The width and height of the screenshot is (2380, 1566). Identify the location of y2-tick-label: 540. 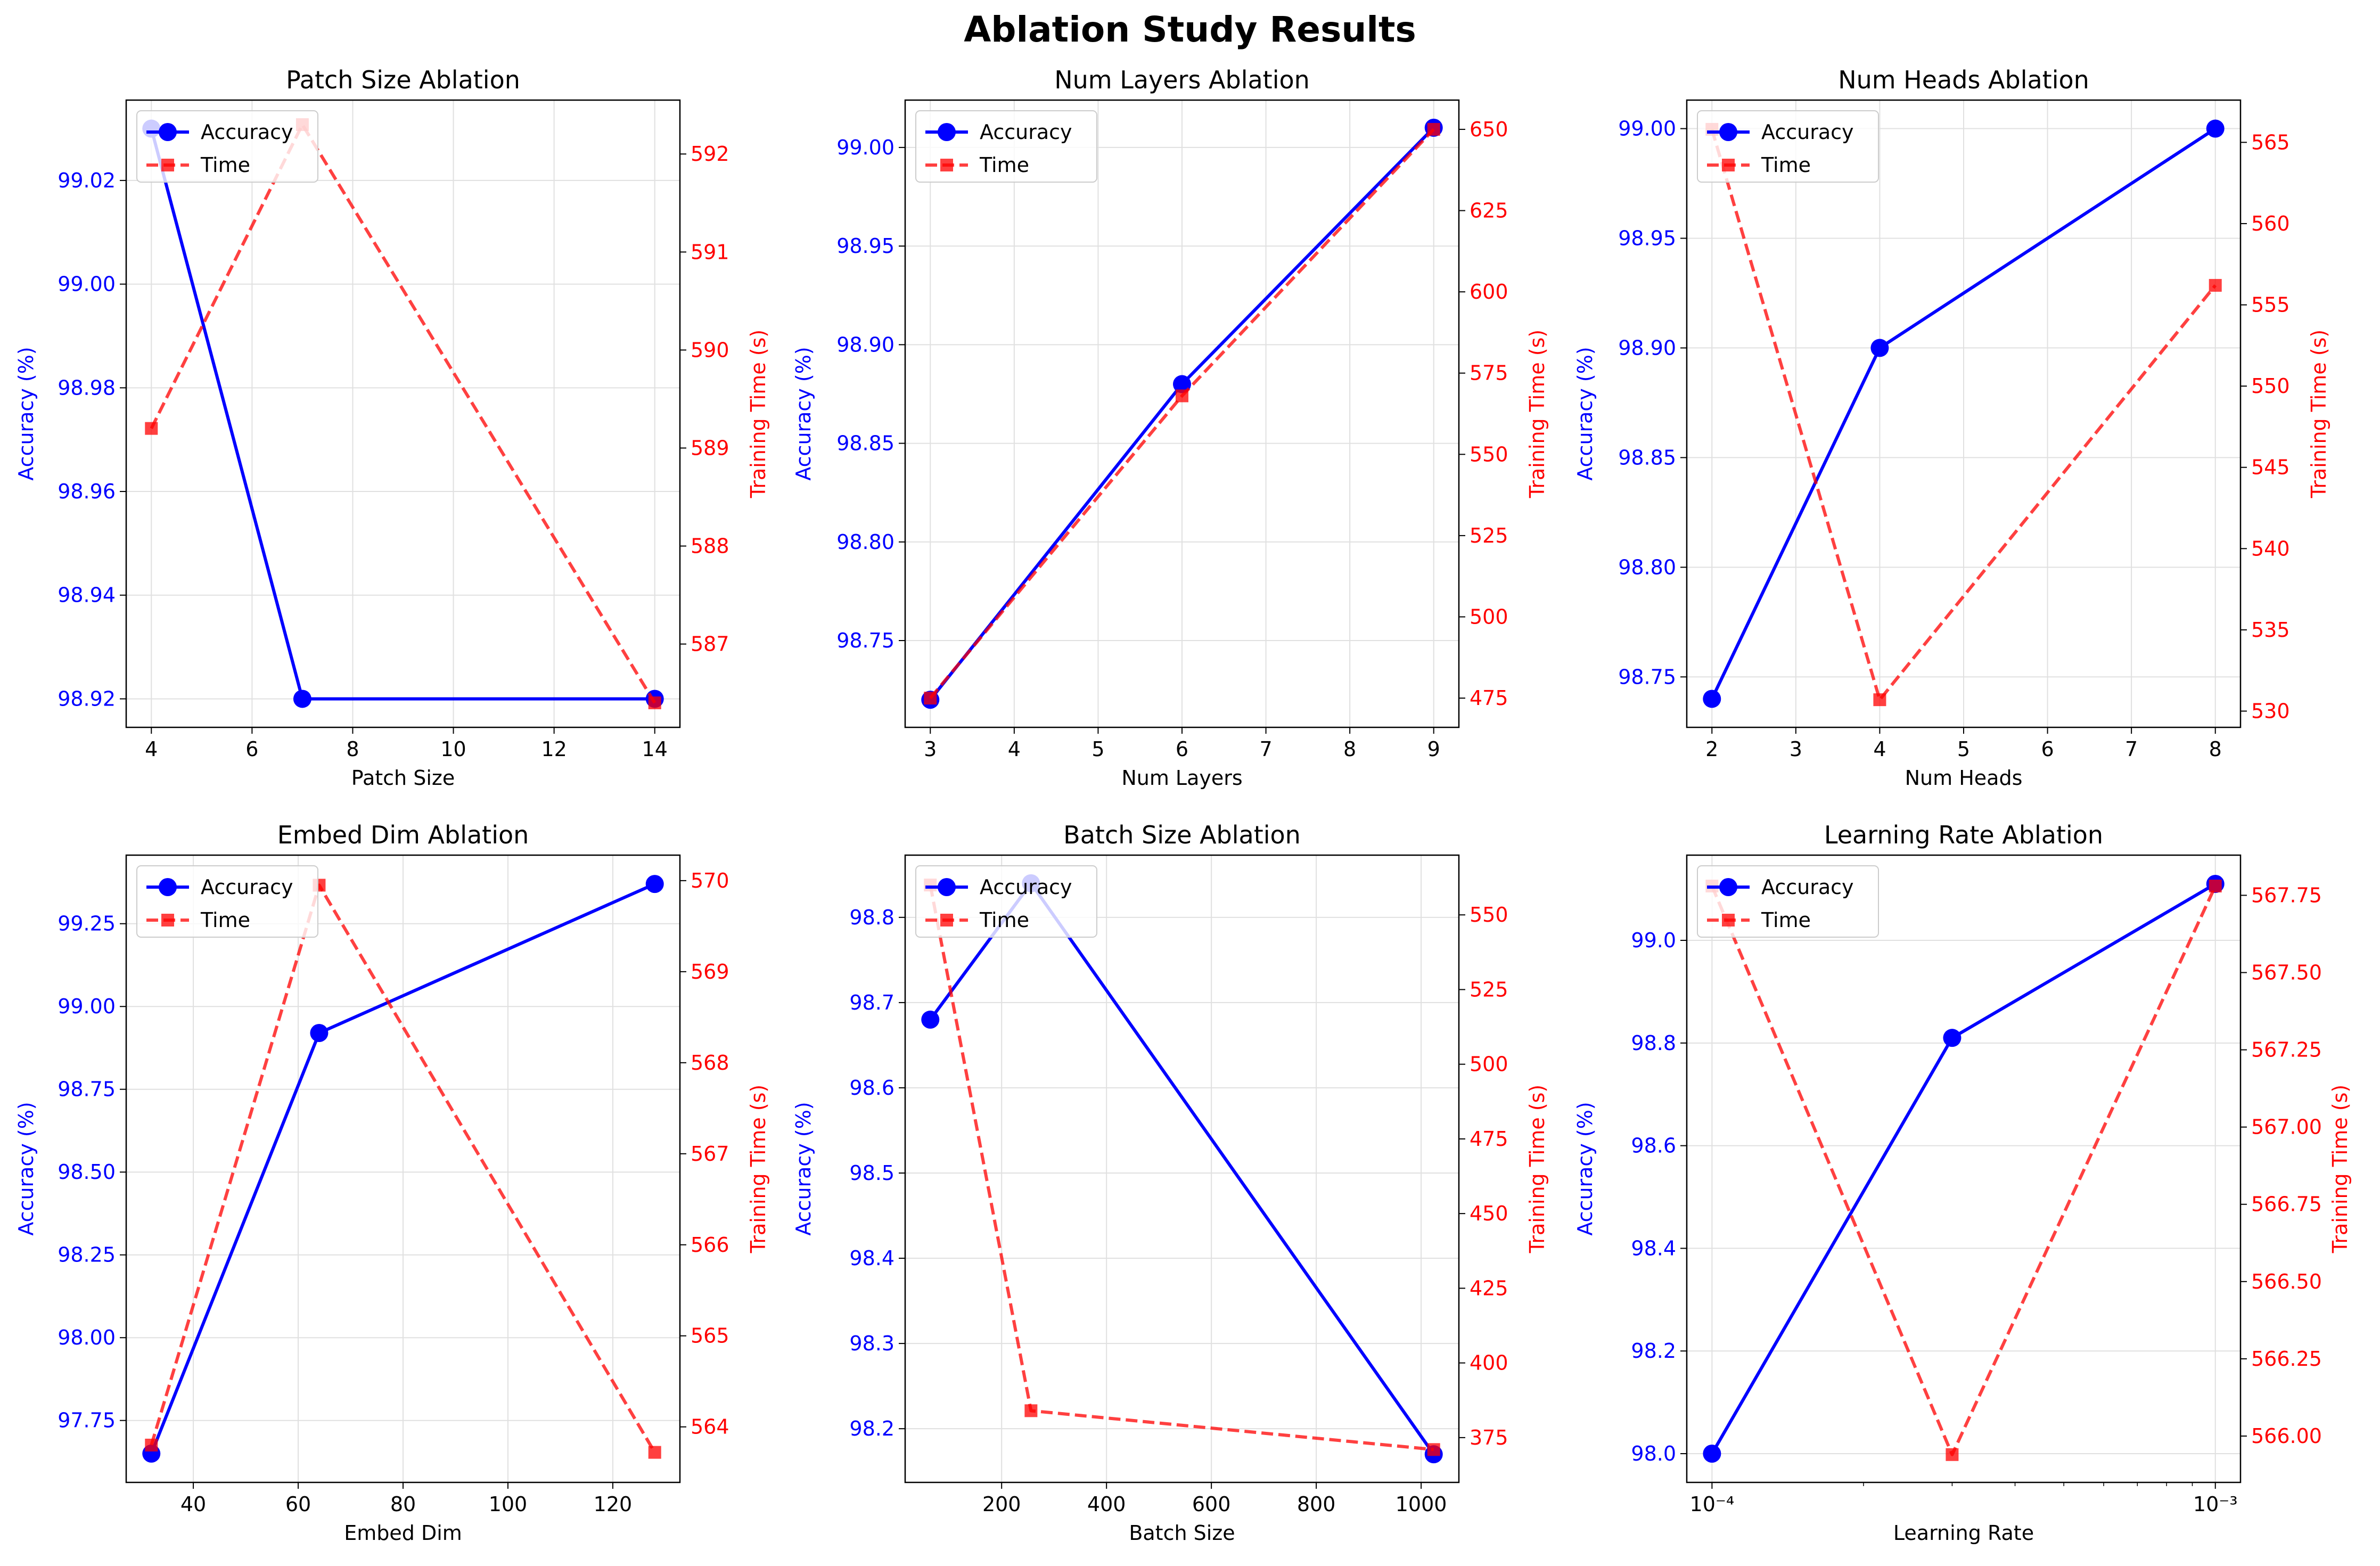
(2270, 548).